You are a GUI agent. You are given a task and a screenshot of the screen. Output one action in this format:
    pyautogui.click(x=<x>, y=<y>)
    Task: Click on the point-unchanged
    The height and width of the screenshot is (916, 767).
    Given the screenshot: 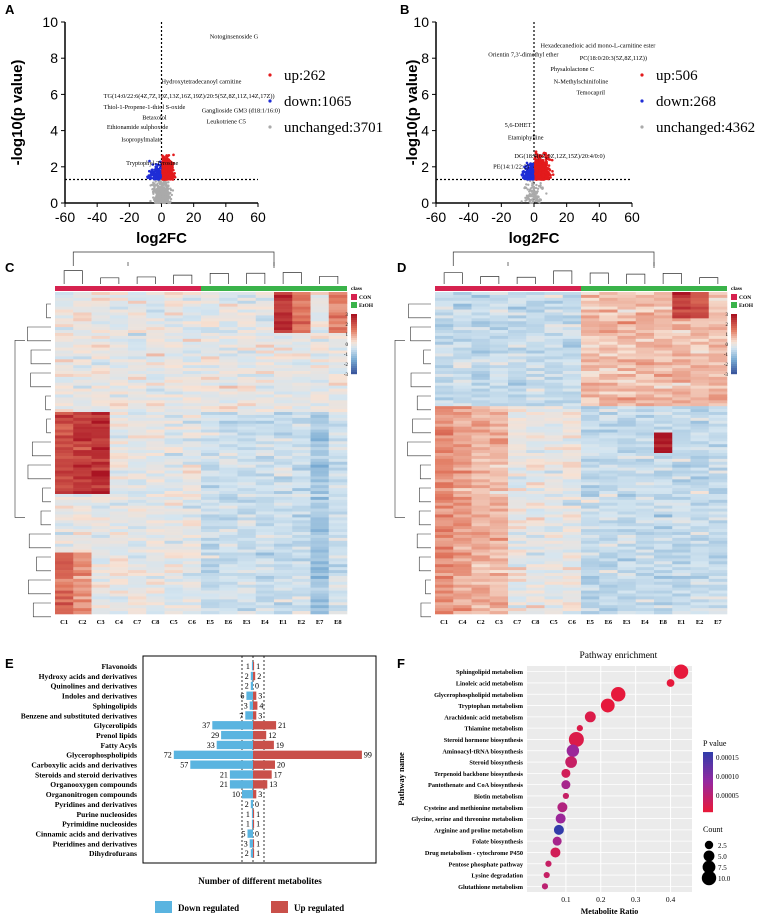 What is the action you would take?
    pyautogui.click(x=168, y=182)
    